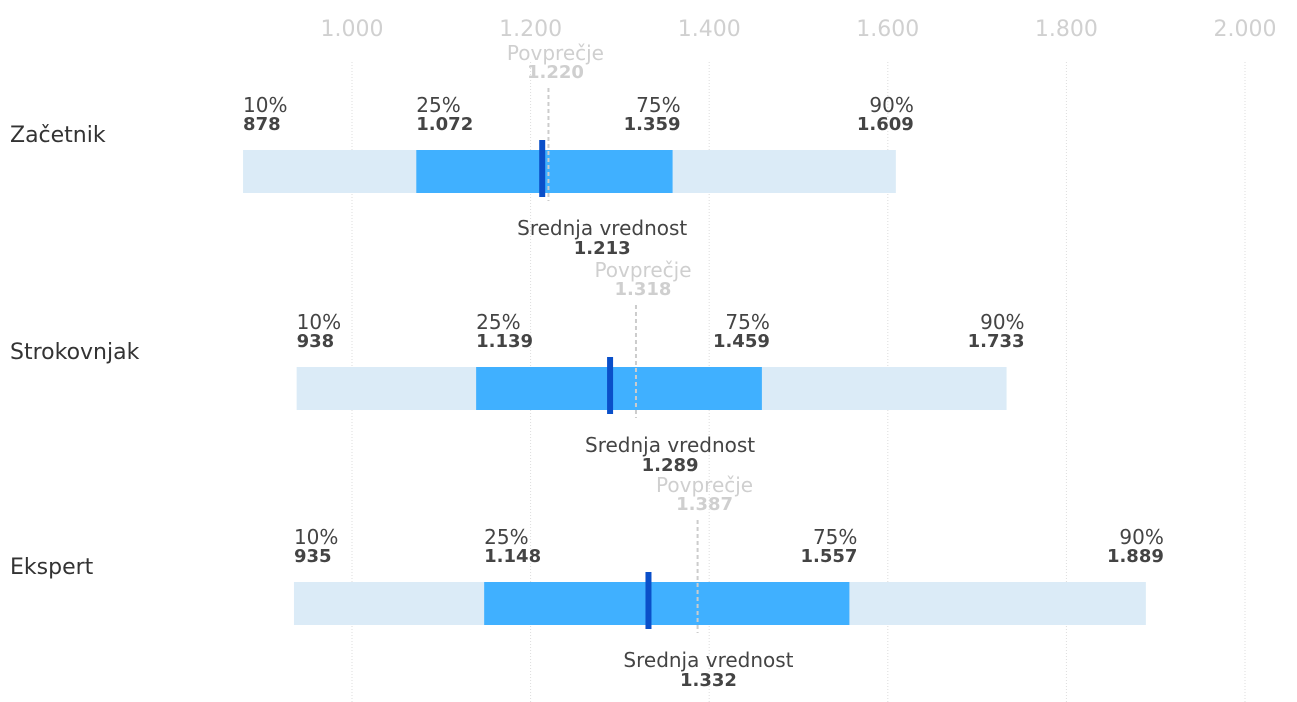  What do you see at coordinates (708, 680) in the screenshot?
I see `median-value: 1.332` at bounding box center [708, 680].